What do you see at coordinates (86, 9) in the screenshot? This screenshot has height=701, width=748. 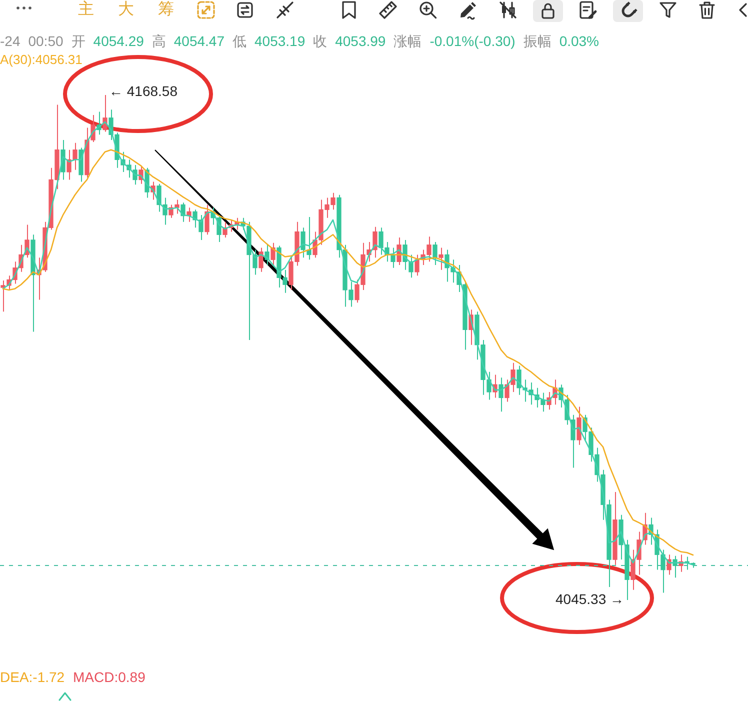 I see `text: 主` at bounding box center [86, 9].